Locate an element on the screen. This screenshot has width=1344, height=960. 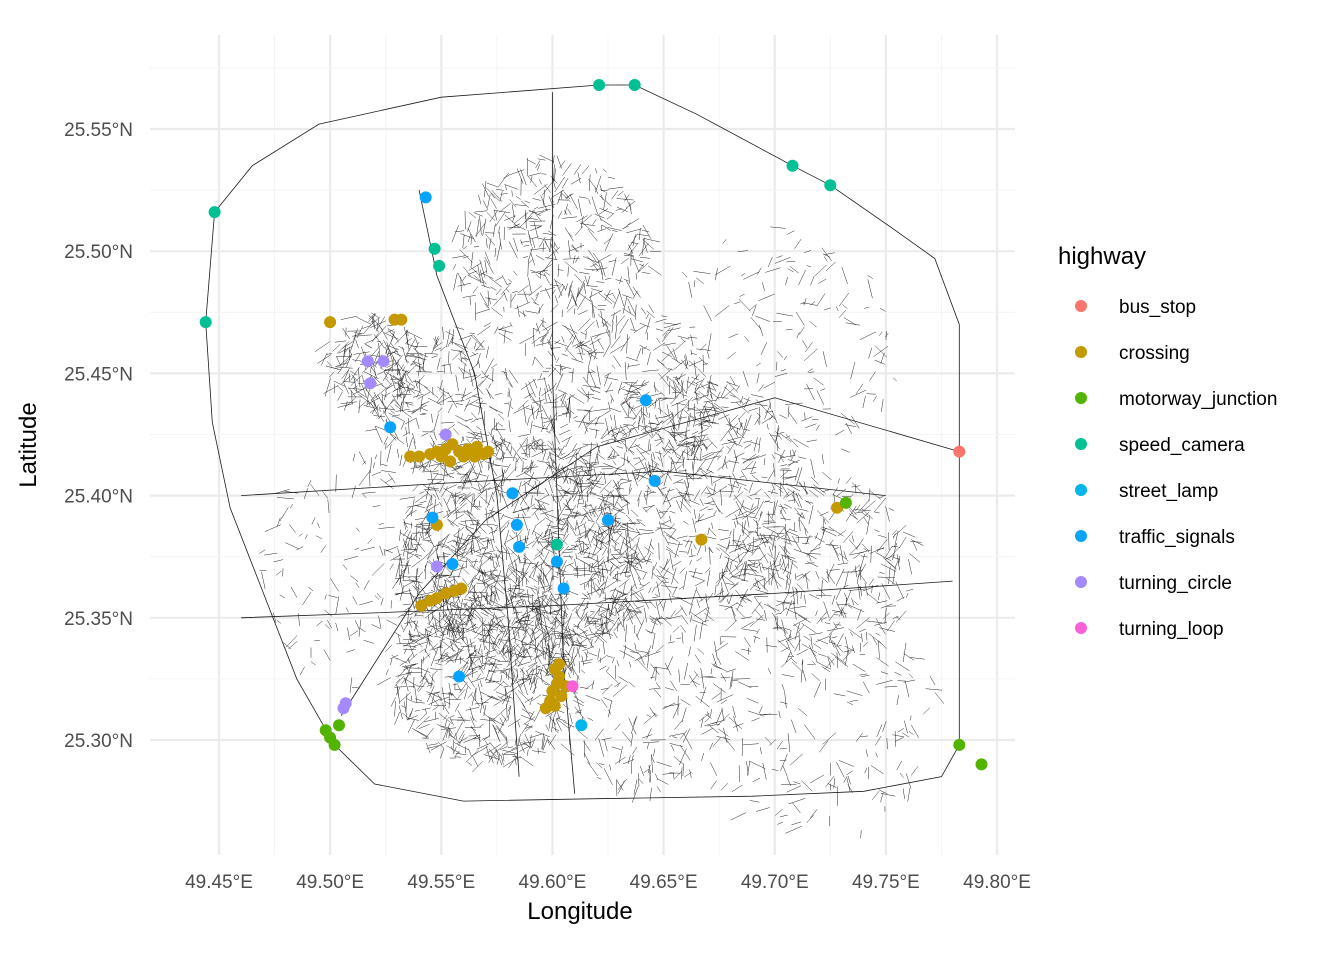
legend-key-crossing is located at coordinates (1081, 352).